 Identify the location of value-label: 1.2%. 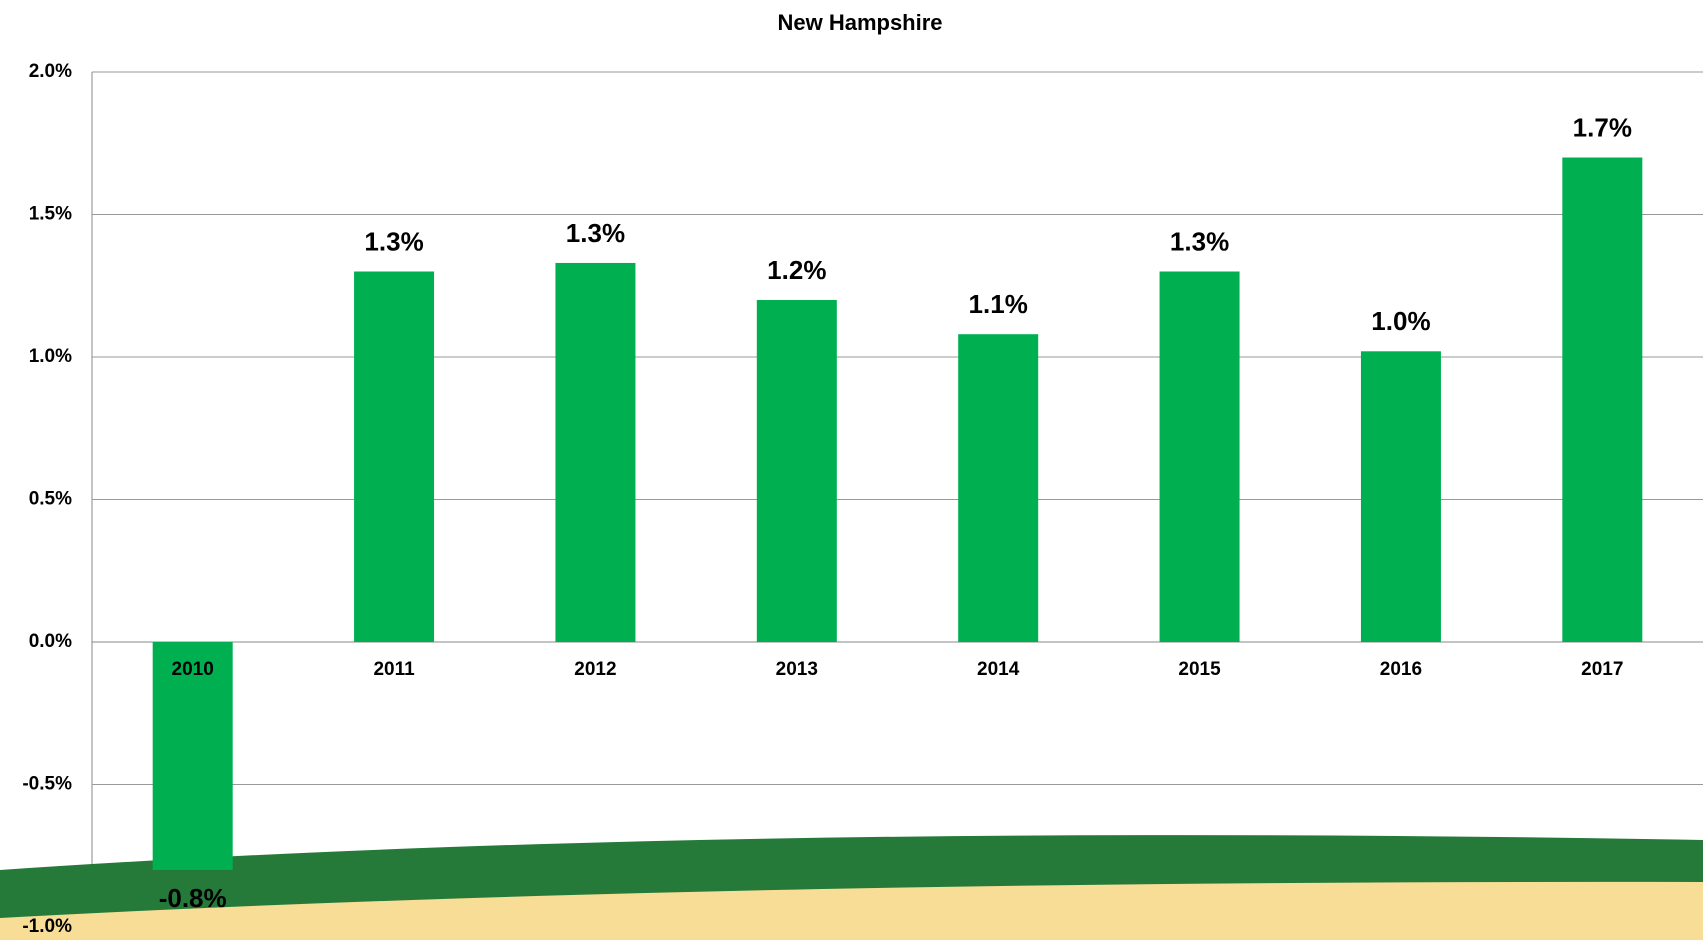
(796, 270).